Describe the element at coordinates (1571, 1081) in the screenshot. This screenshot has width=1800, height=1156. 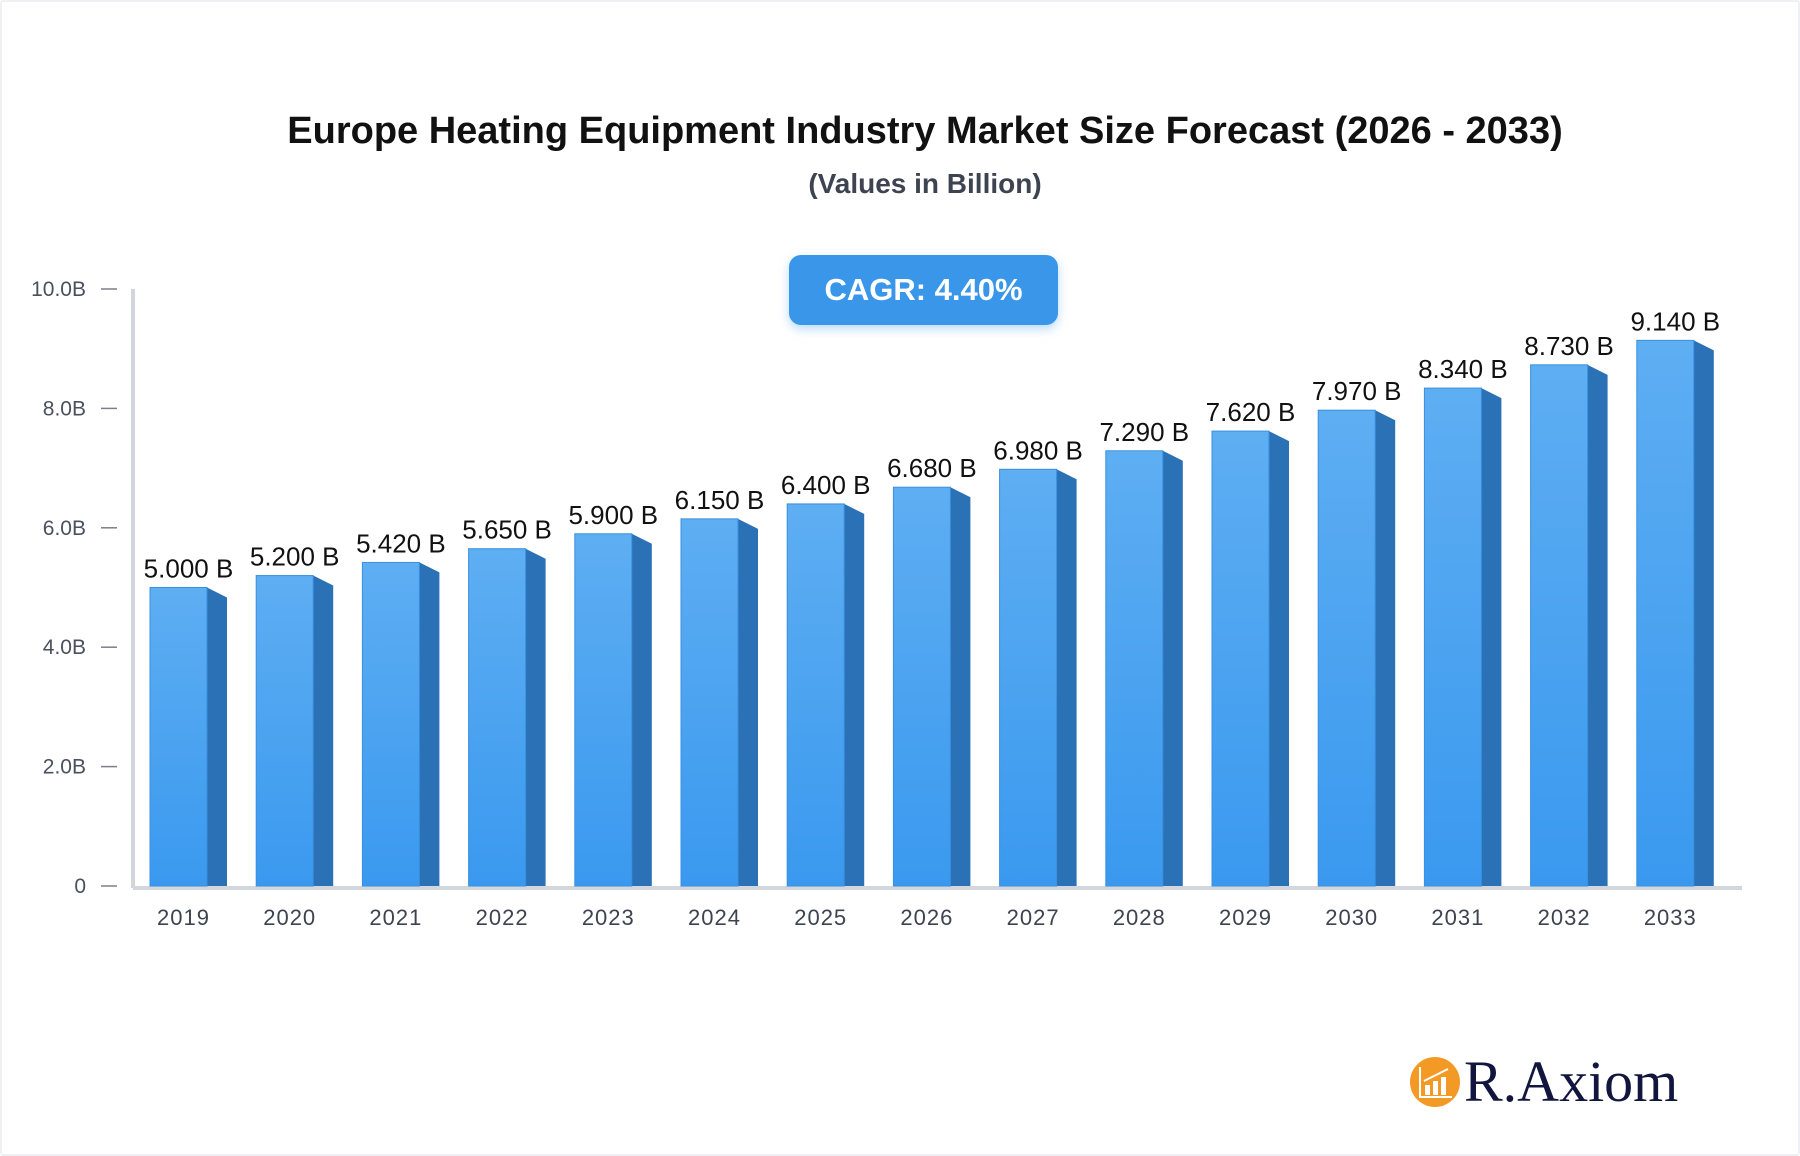
I see `brand-name: R.Axiom` at that location.